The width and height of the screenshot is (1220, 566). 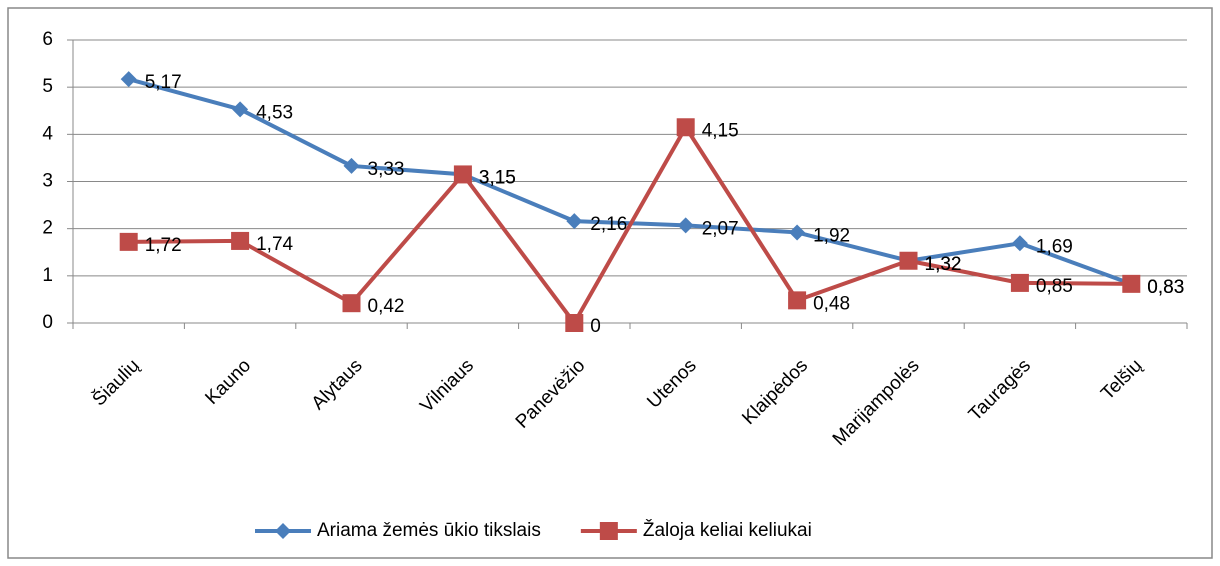 I want to click on legend-label: Ariama žemės ūkio tikslais, so click(x=429, y=530).